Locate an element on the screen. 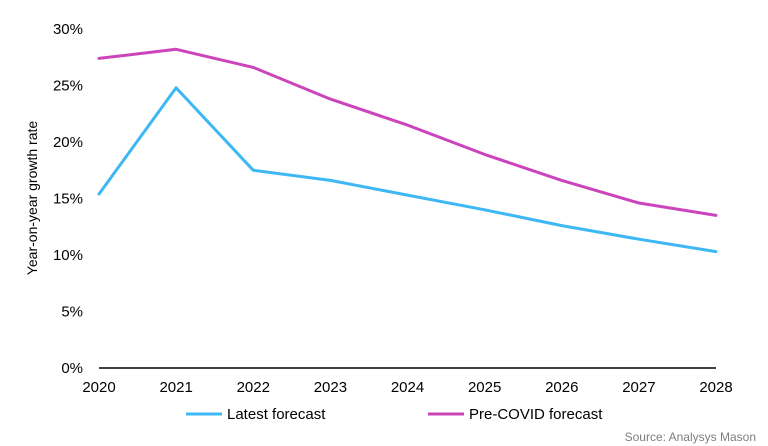 The image size is (768, 446). x-tick-label: 2022 is located at coordinates (253, 387).